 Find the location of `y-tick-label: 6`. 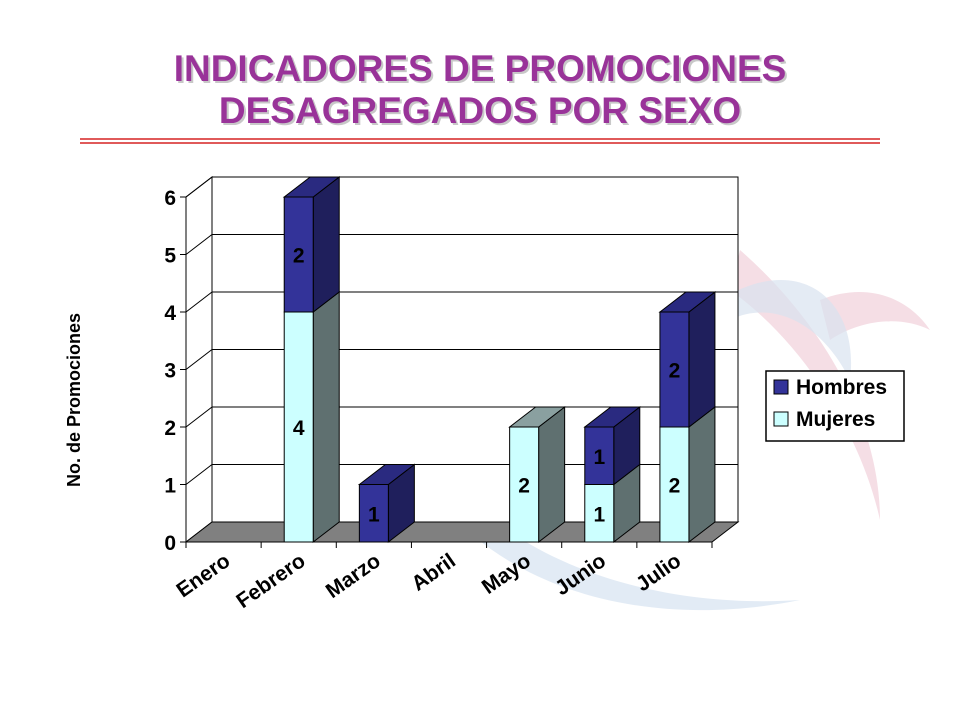

y-tick-label: 6 is located at coordinates (170, 198).